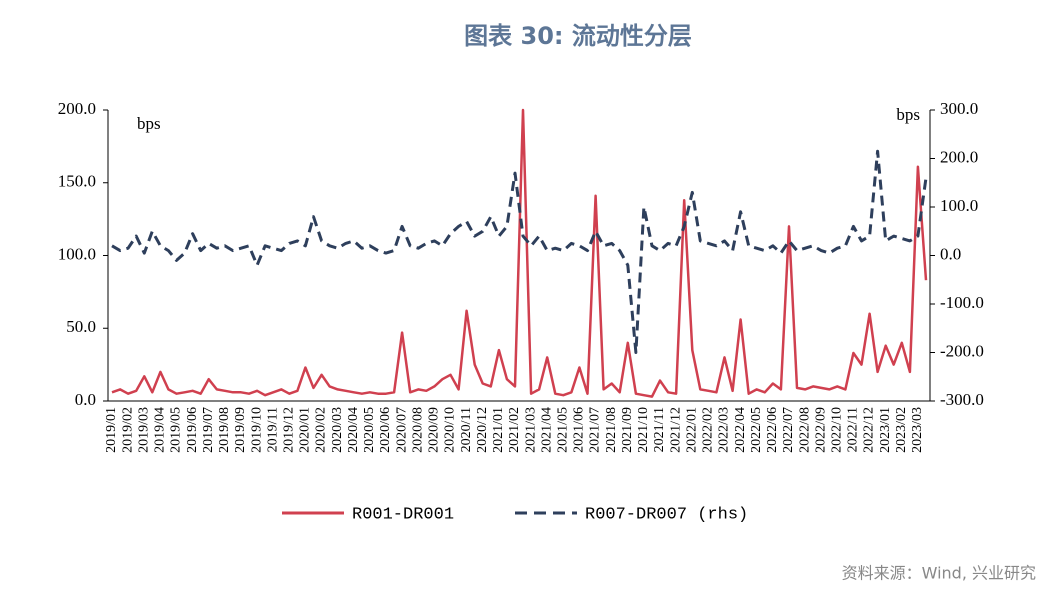 This screenshot has width=1062, height=598. Describe the element at coordinates (563, 430) in the screenshot. I see `x-tick-label: 2021/05` at that location.